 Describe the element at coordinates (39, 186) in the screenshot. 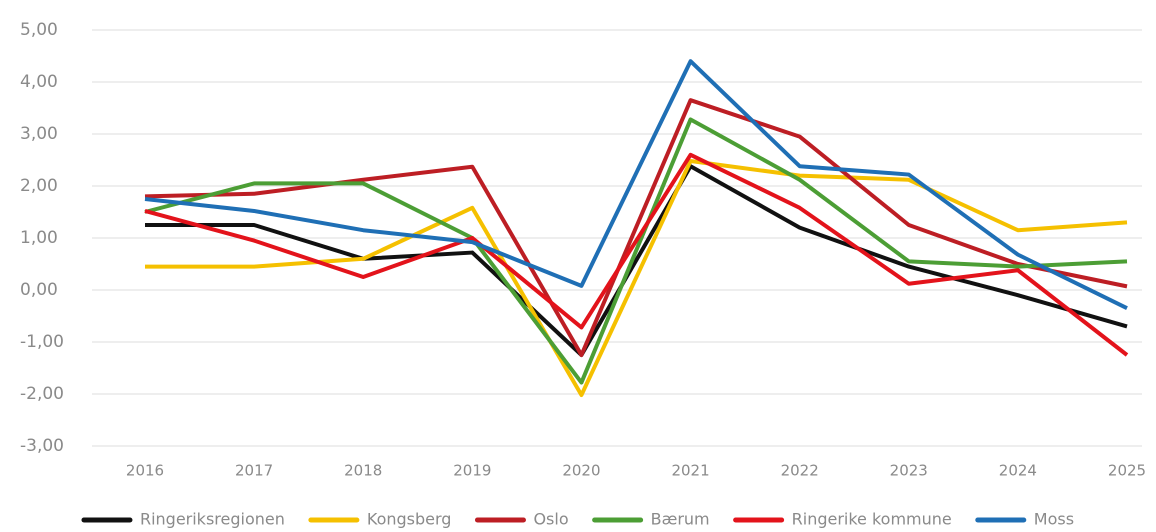

I see `y-tick-label: 2,00` at that location.